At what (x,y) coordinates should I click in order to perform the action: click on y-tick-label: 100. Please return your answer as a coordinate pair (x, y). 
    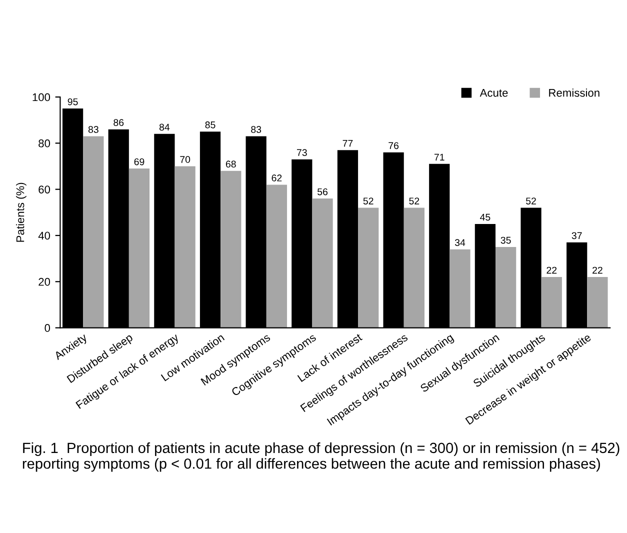
    Looking at the image, I should click on (41, 97).